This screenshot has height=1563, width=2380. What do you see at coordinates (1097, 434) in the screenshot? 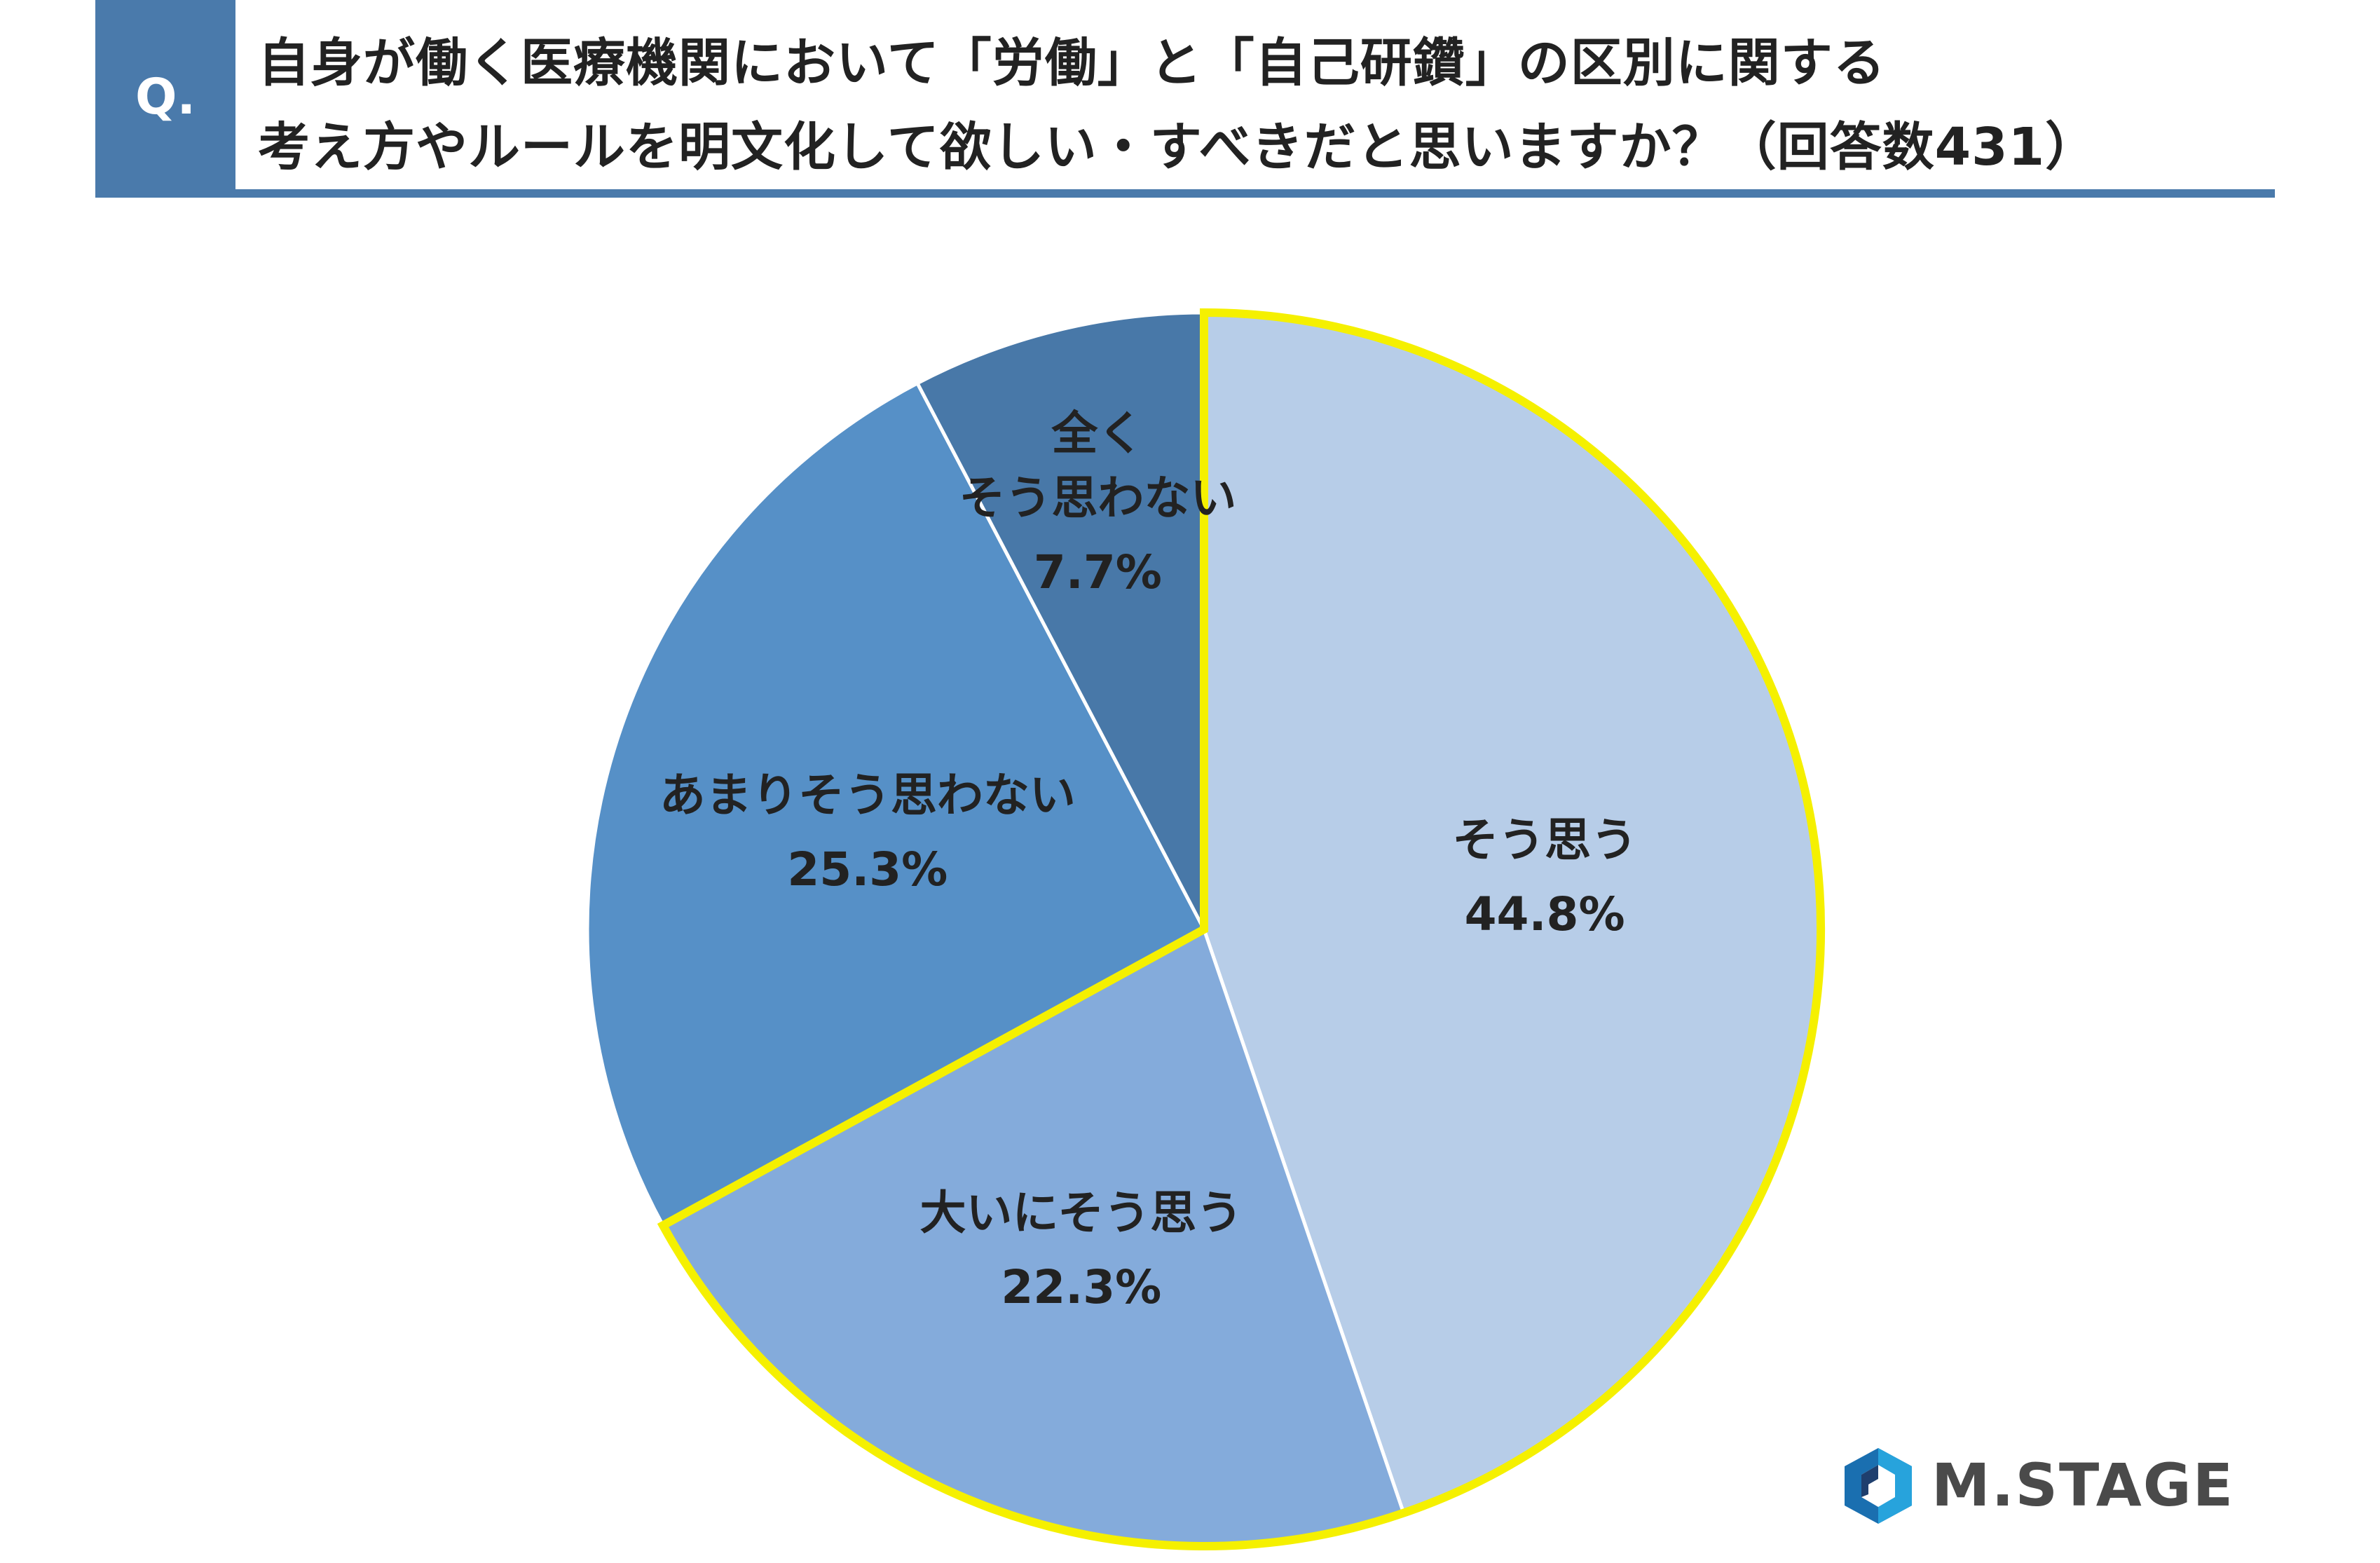
I see `slice-4-label: 全く` at bounding box center [1097, 434].